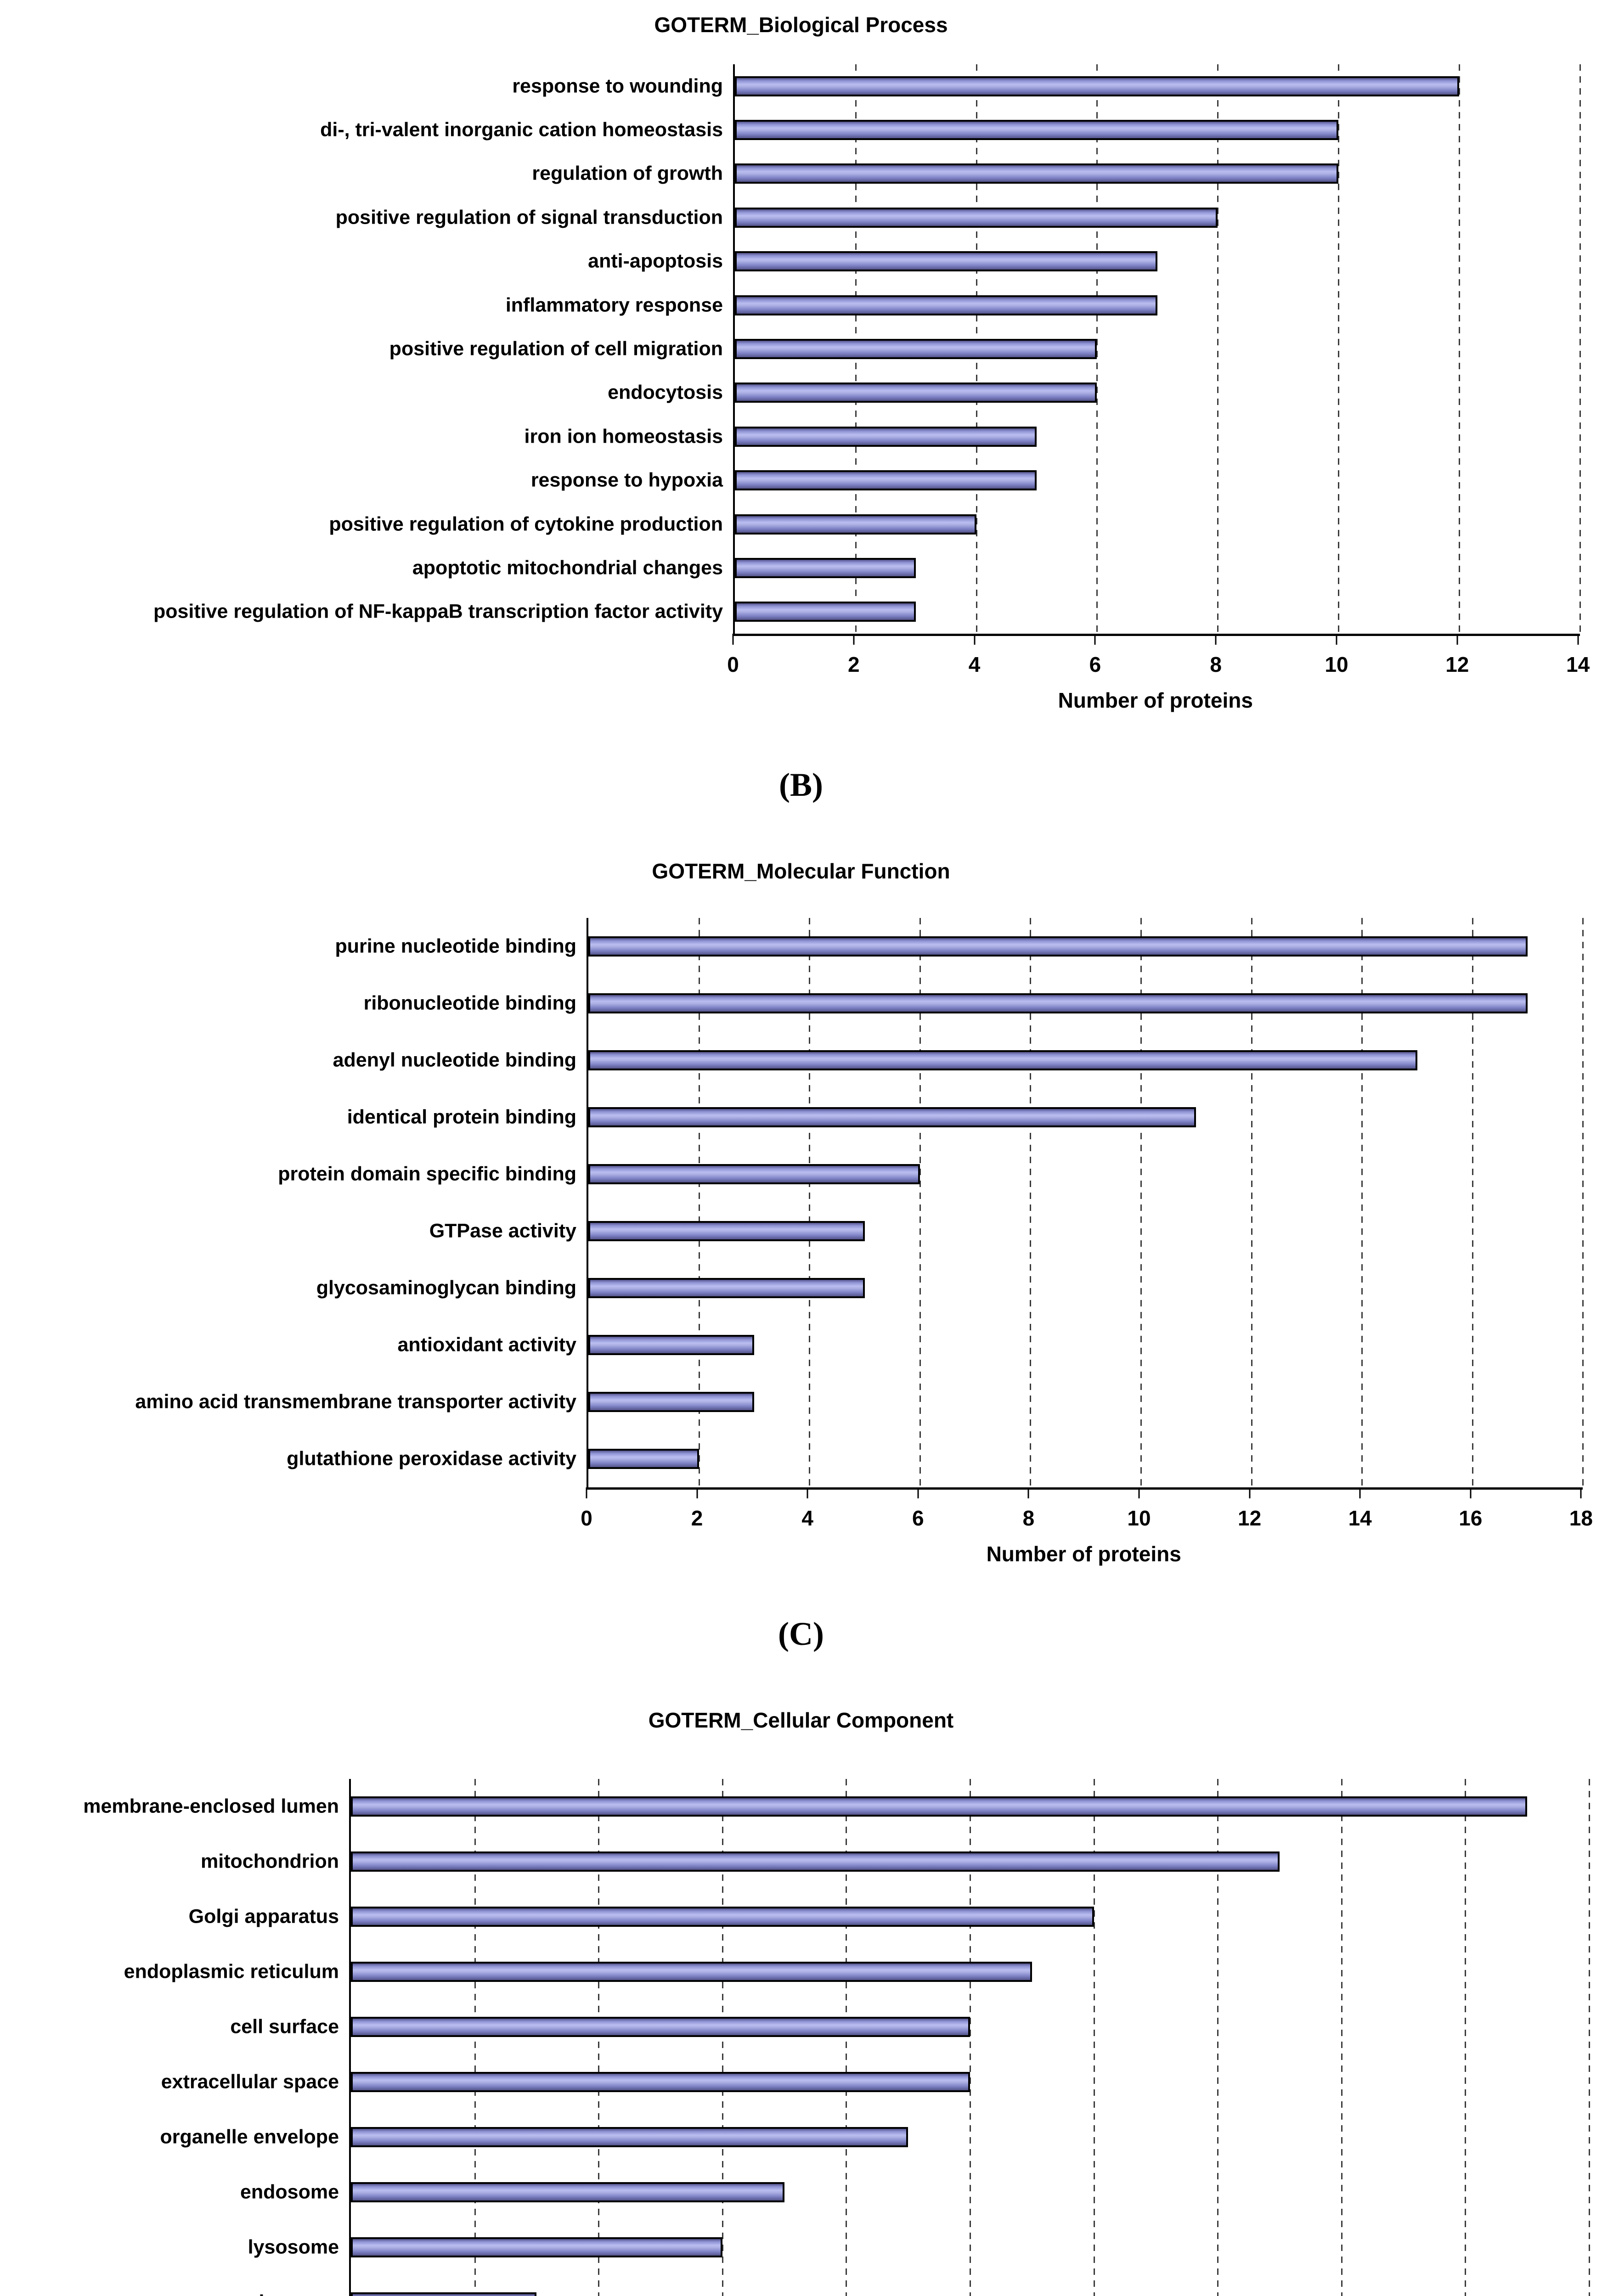 Image resolution: width=1602 pixels, height=2296 pixels. What do you see at coordinates (454, 1060) in the screenshot?
I see `category-label: adenyl nucleotide binding` at bounding box center [454, 1060].